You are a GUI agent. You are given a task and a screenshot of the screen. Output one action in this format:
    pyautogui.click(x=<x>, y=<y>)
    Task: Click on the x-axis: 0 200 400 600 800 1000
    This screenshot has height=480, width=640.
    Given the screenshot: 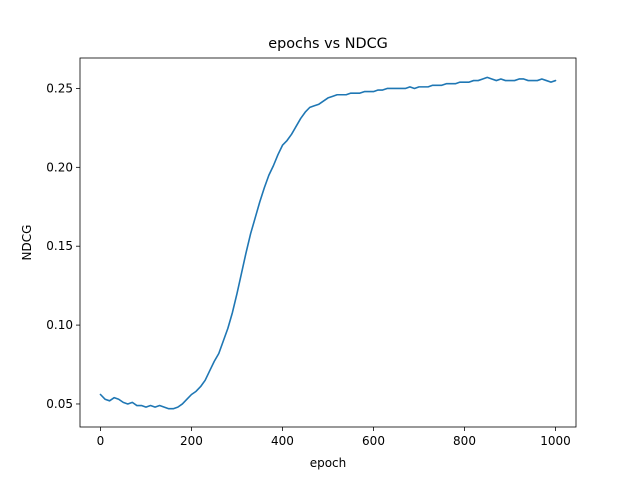 What is the action you would take?
    pyautogui.click(x=334, y=437)
    